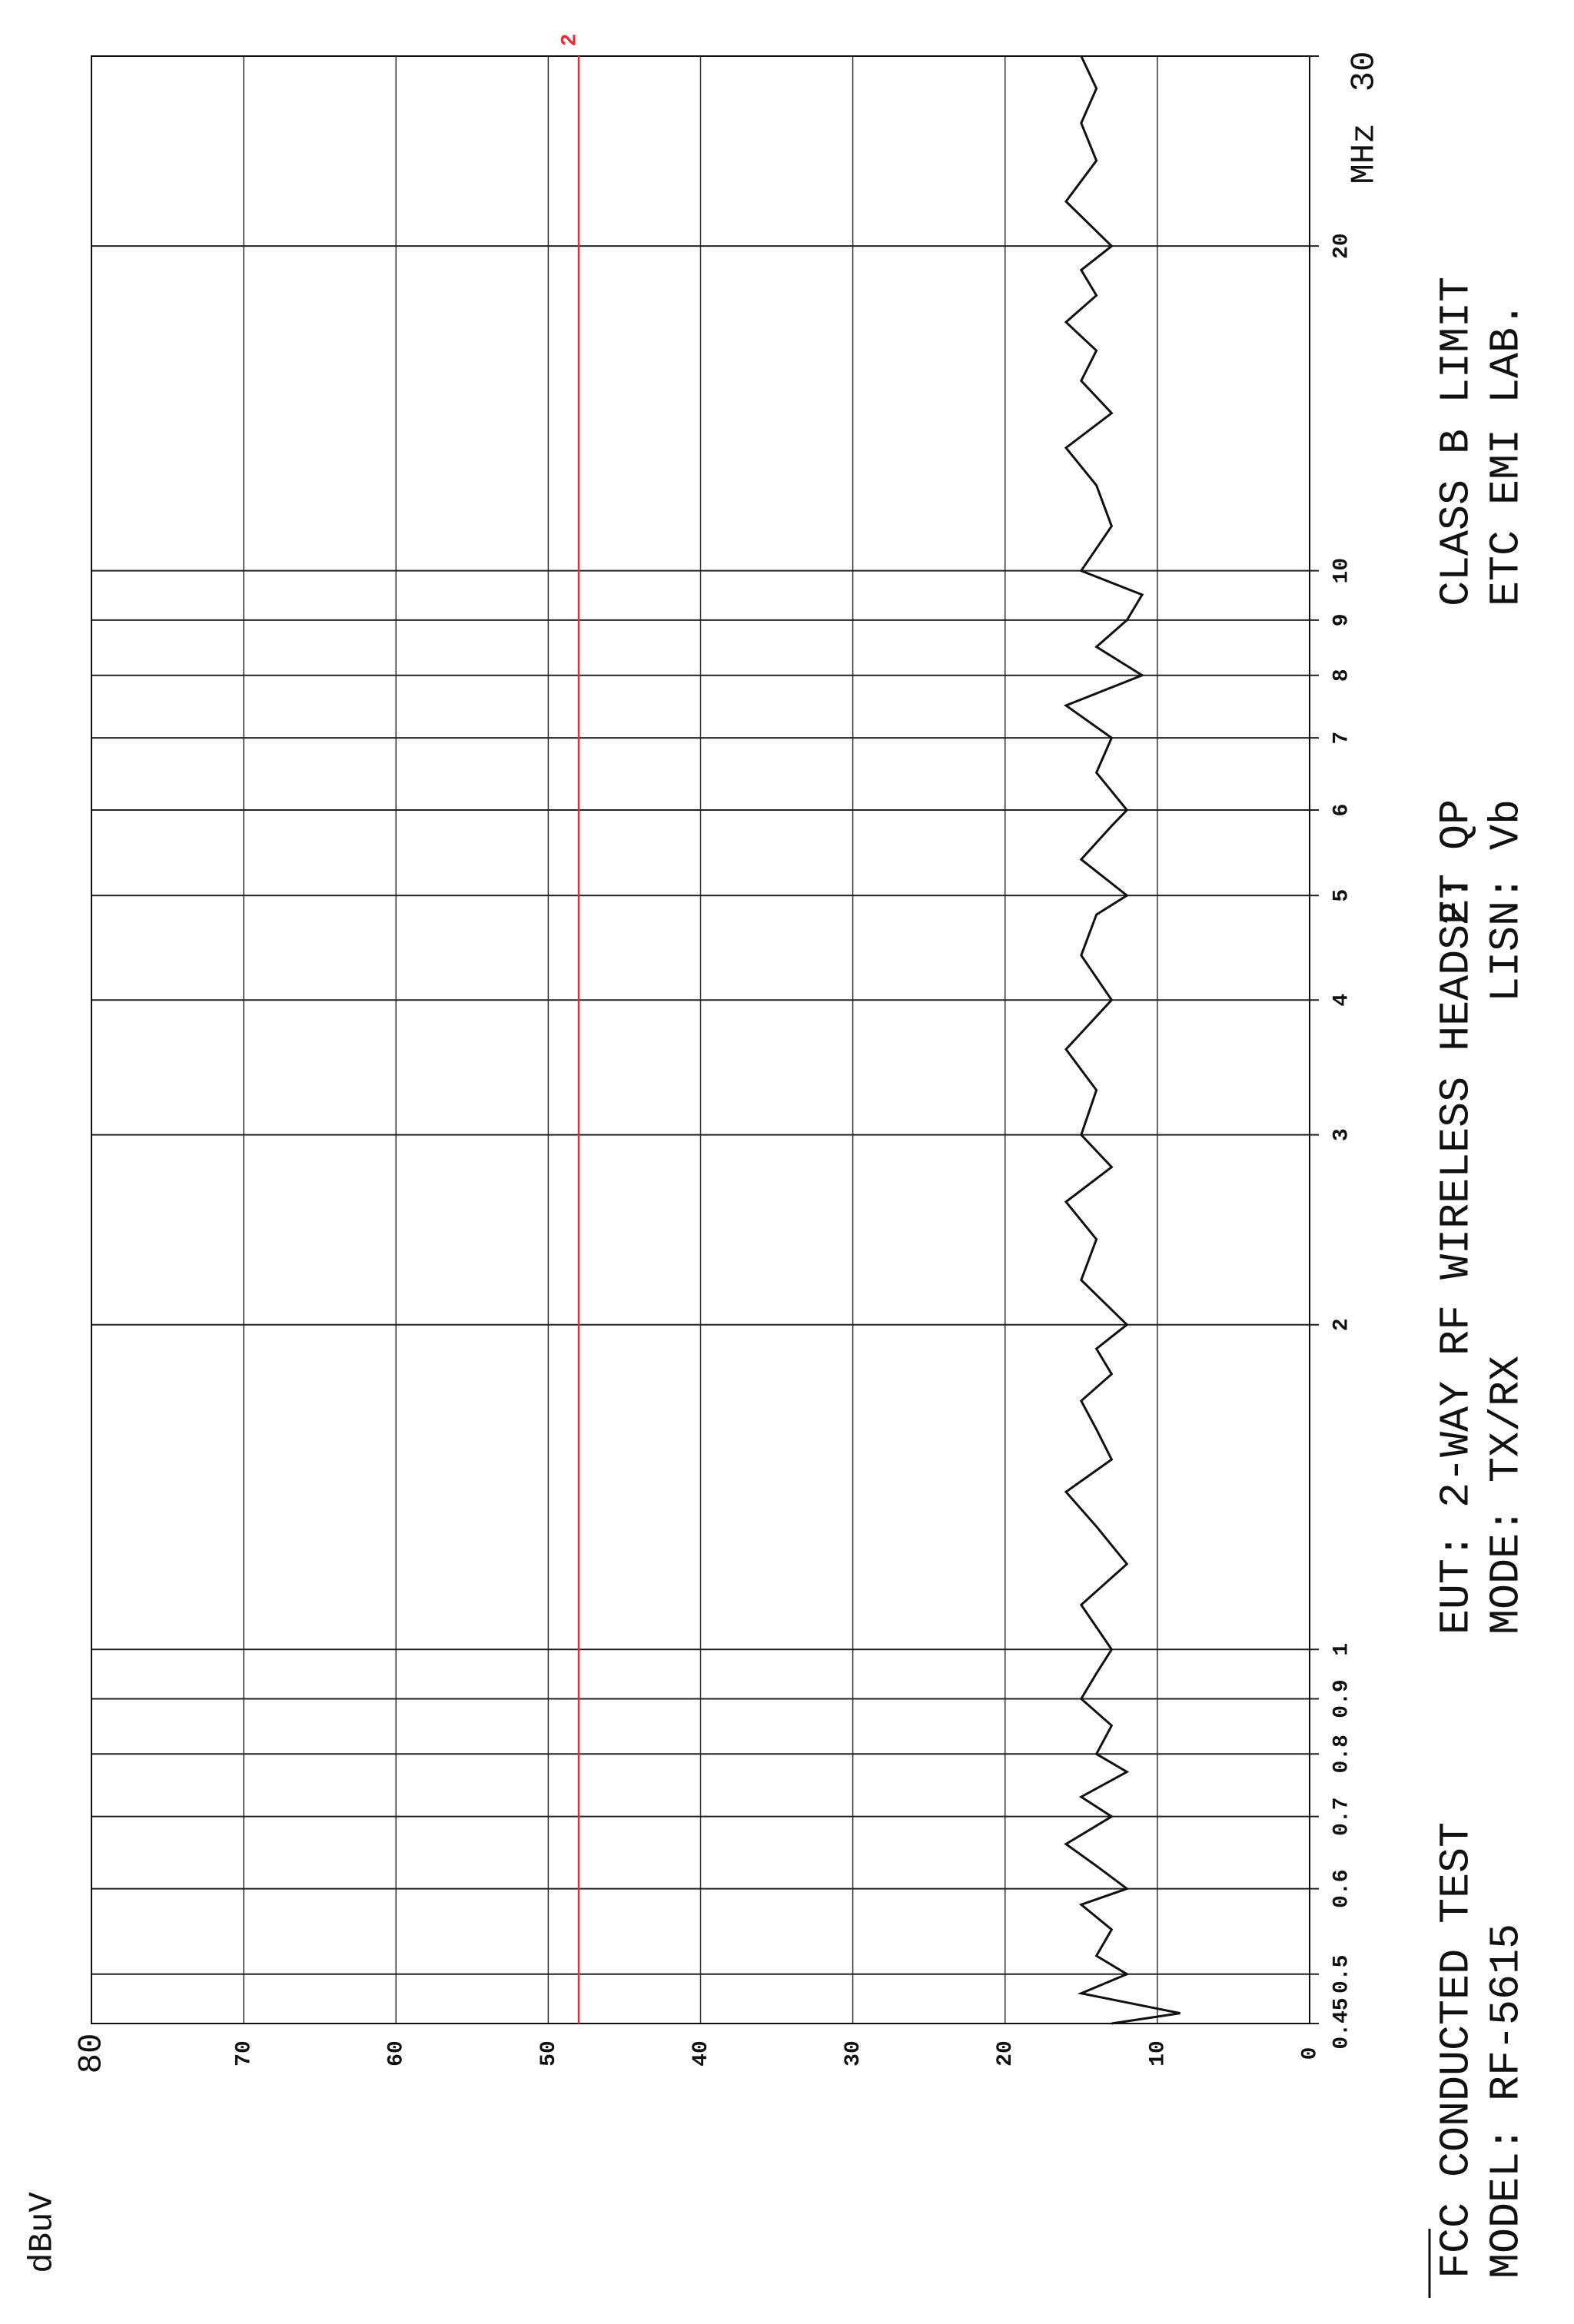 The height and width of the screenshot is (2324, 1574). What do you see at coordinates (245, 2053) in the screenshot?
I see `y-tick-label: 70` at bounding box center [245, 2053].